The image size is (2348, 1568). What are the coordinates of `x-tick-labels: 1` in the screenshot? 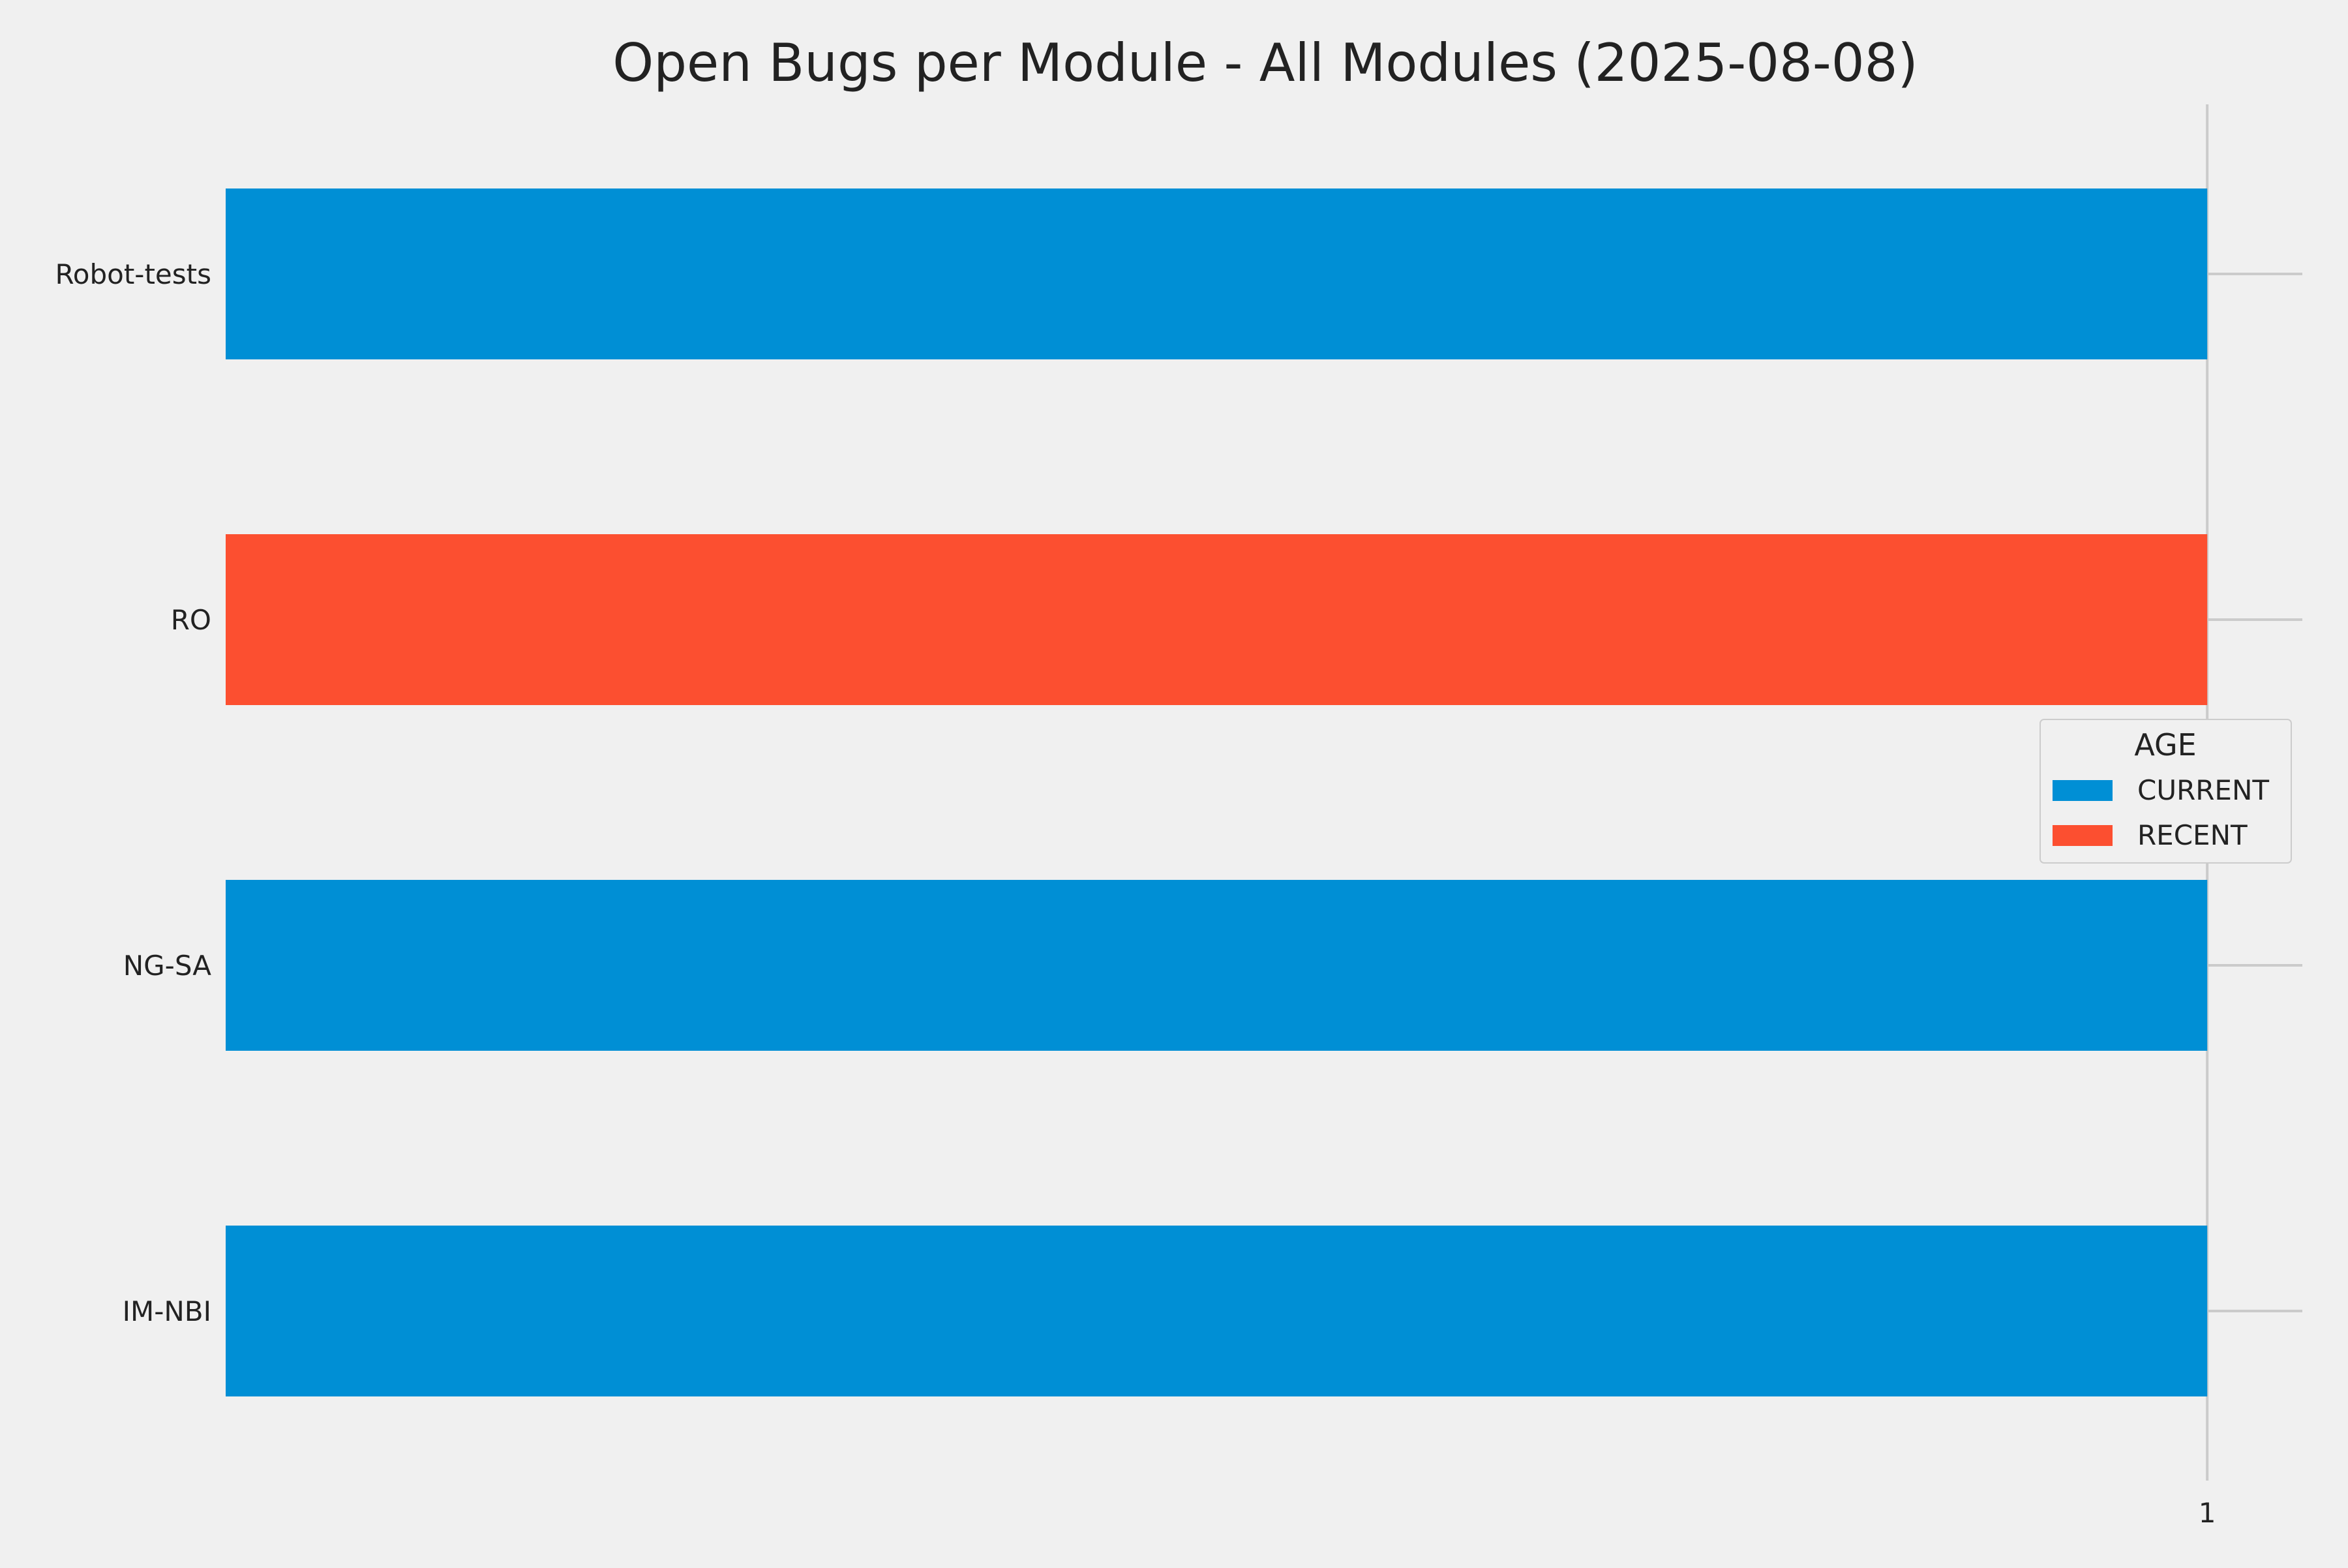 It's located at (2208, 1513).